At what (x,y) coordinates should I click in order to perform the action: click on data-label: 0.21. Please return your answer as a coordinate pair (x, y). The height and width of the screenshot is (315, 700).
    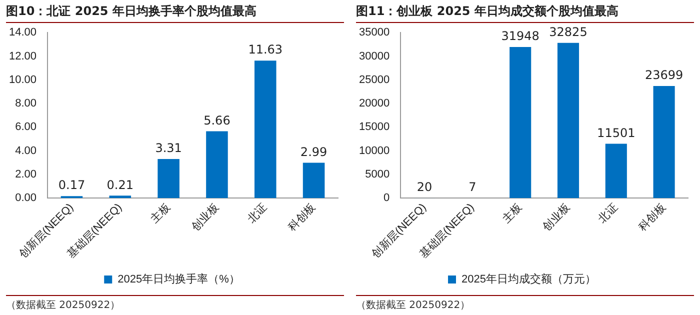
    Looking at the image, I should click on (120, 185).